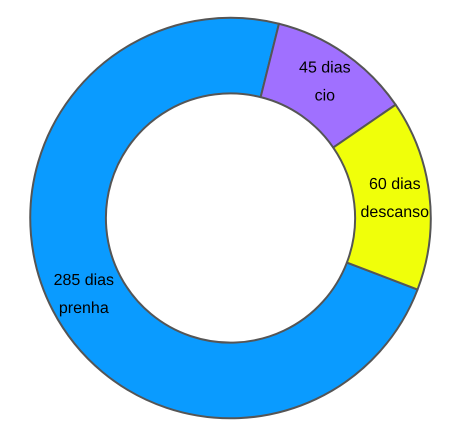  I want to click on data-label: 60 dias, so click(394, 185).